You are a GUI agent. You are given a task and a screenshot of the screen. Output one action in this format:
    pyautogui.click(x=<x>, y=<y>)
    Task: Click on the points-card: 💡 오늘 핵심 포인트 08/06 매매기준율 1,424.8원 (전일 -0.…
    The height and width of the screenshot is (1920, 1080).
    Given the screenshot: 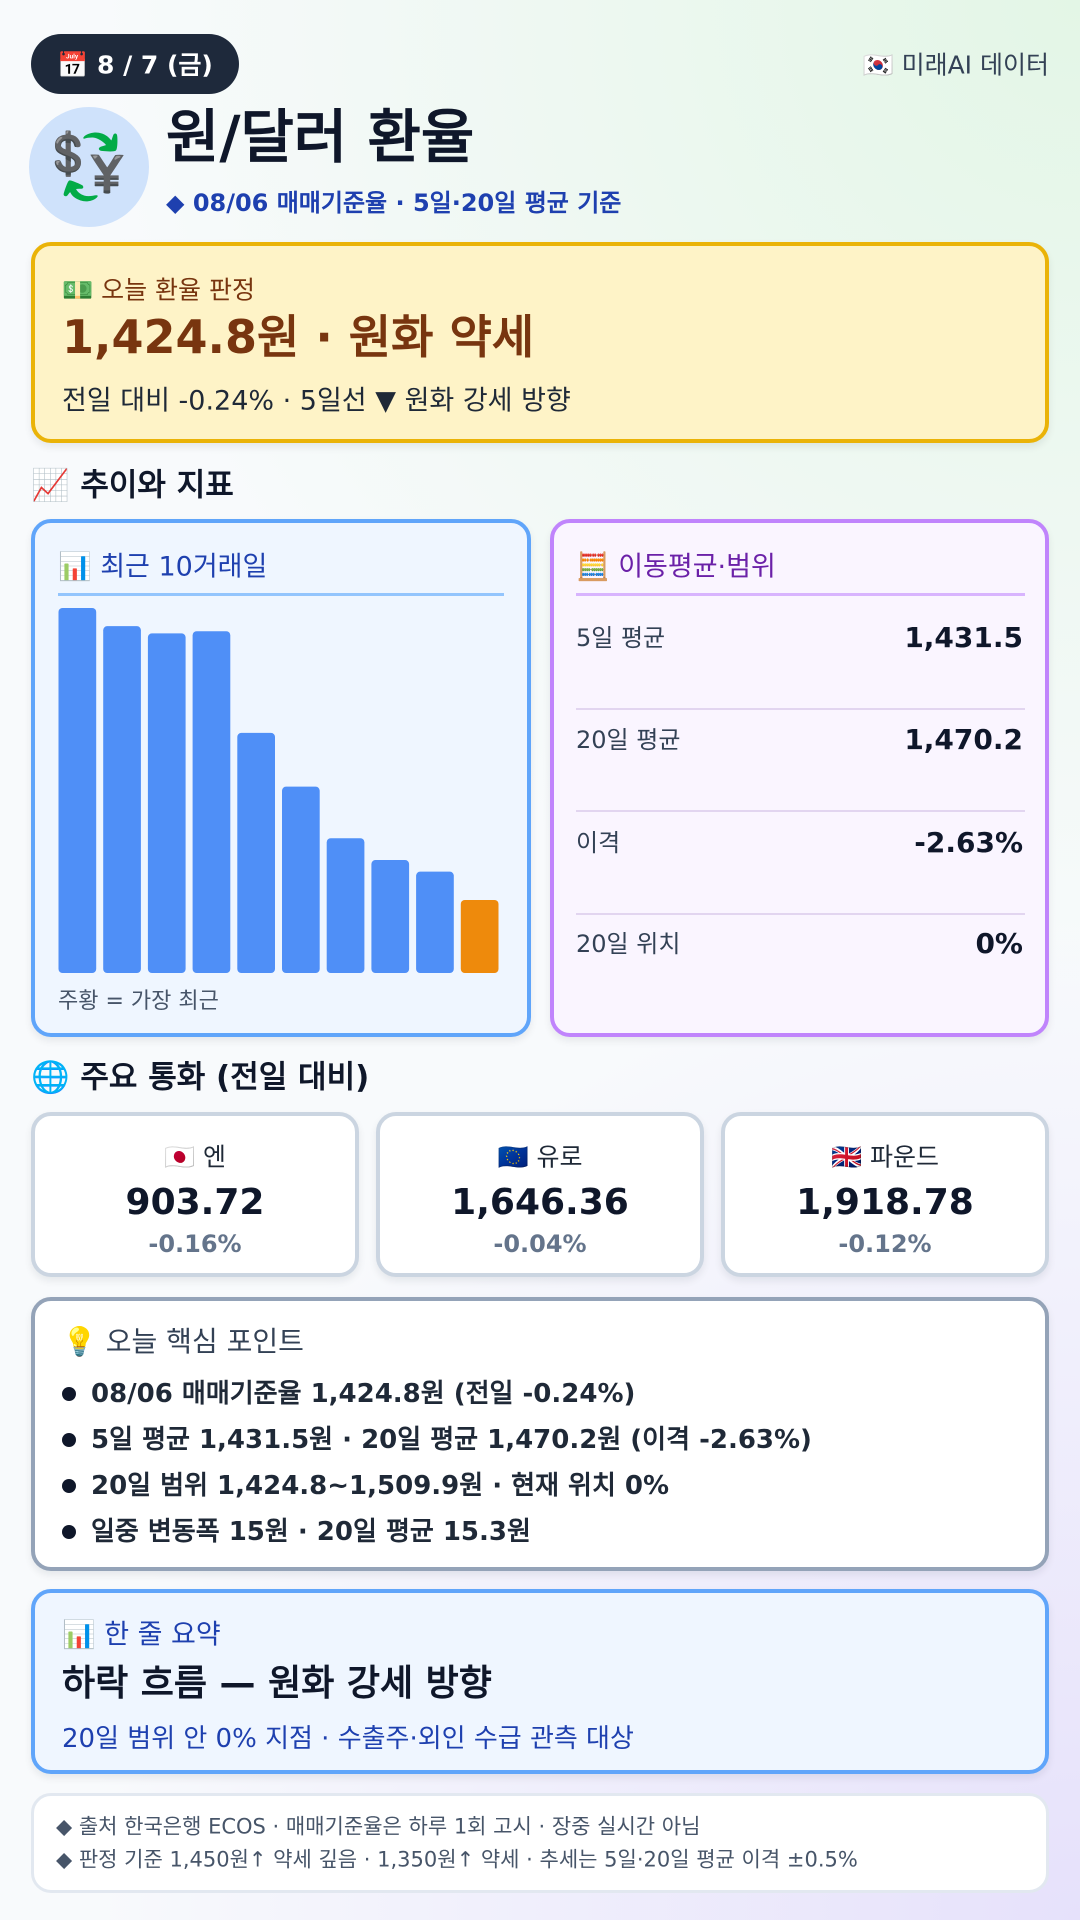 What is the action you would take?
    pyautogui.click(x=540, y=1434)
    